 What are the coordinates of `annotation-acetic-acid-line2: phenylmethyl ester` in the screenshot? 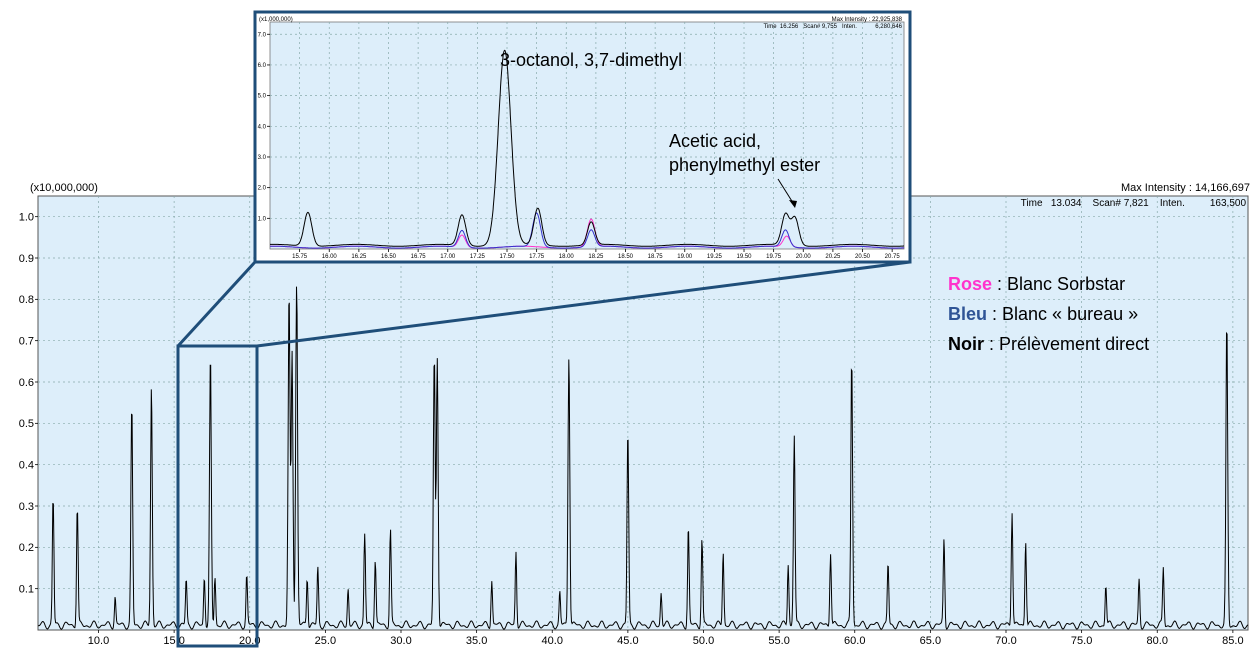 It's located at (744, 165).